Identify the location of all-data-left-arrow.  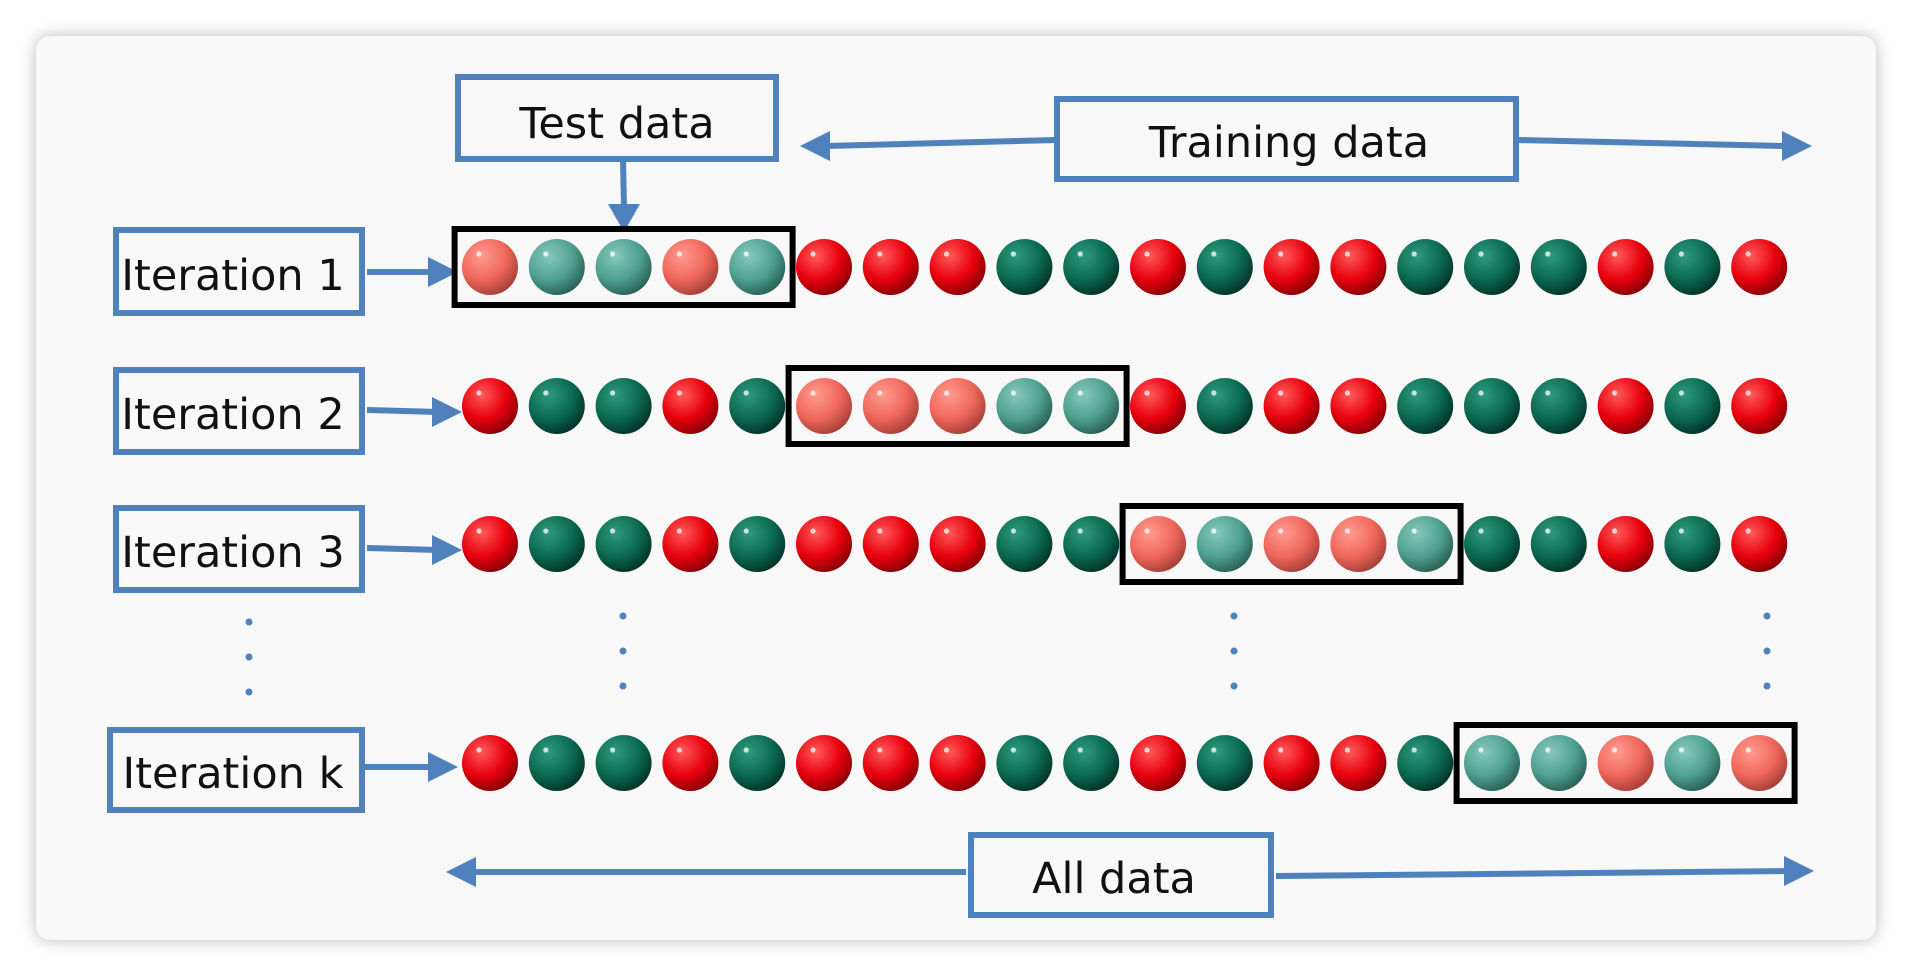
(706, 872).